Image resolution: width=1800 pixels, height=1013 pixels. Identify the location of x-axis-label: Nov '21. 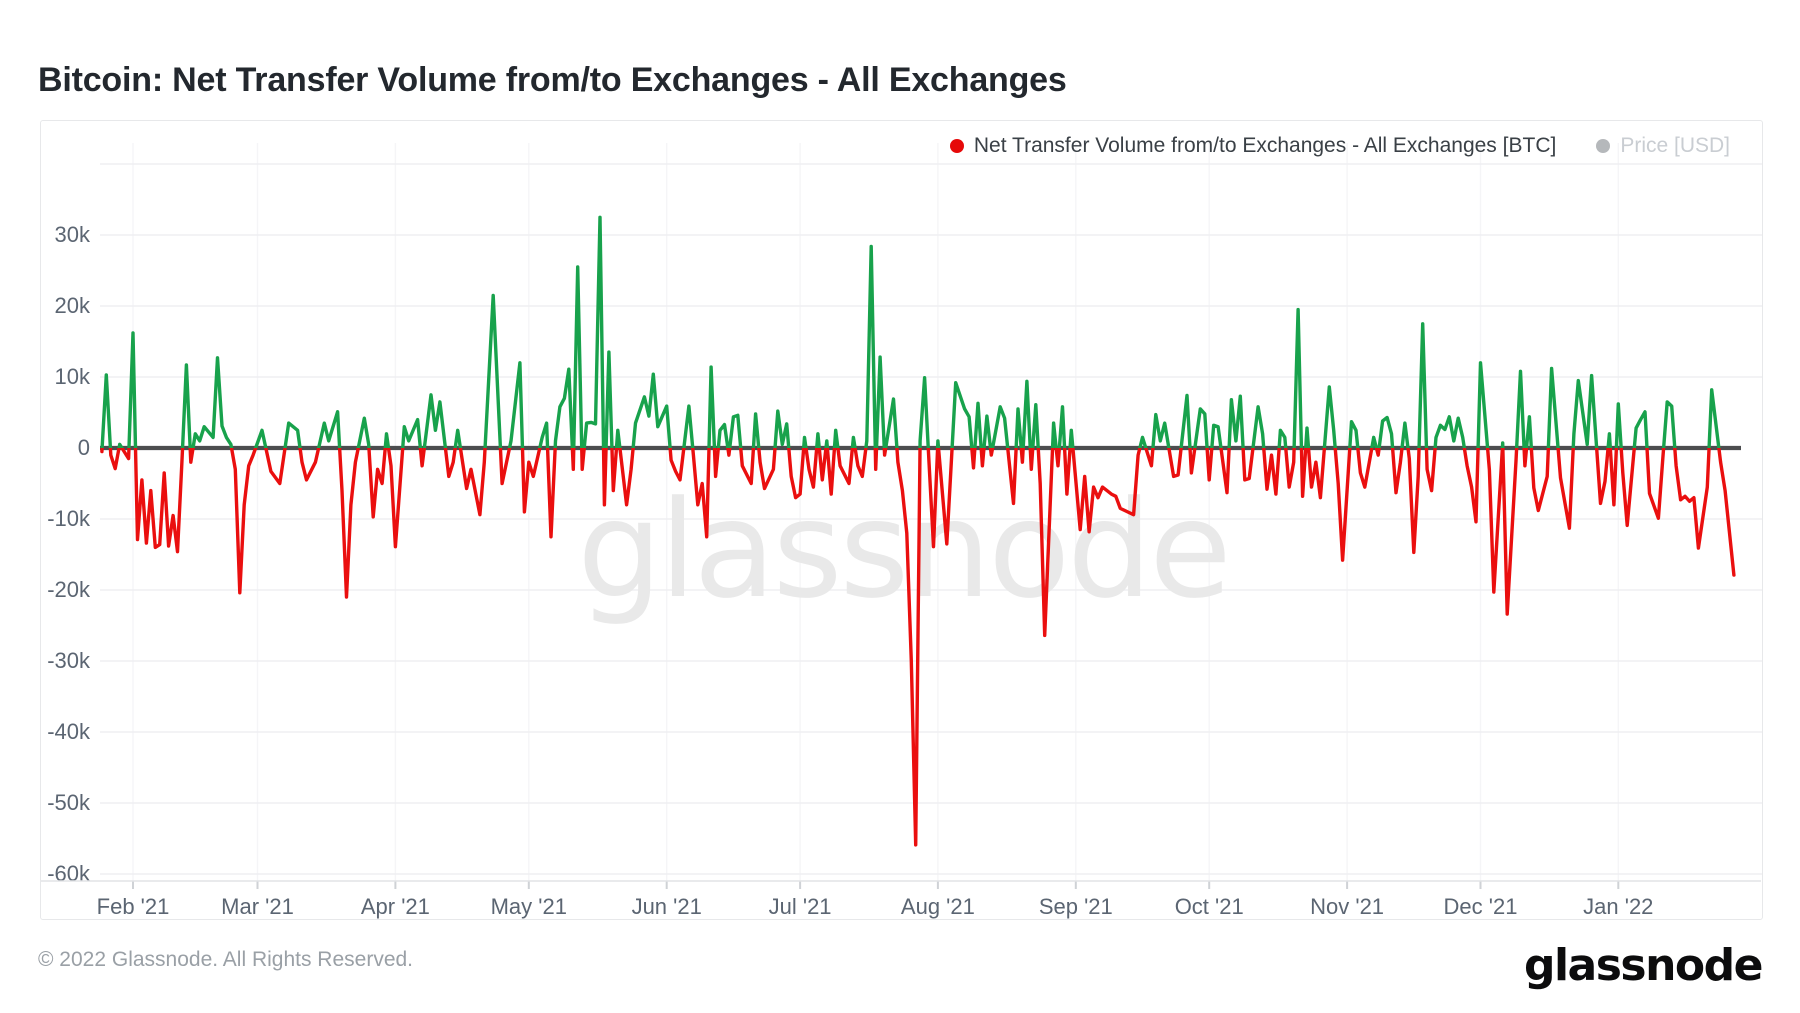
(1347, 906).